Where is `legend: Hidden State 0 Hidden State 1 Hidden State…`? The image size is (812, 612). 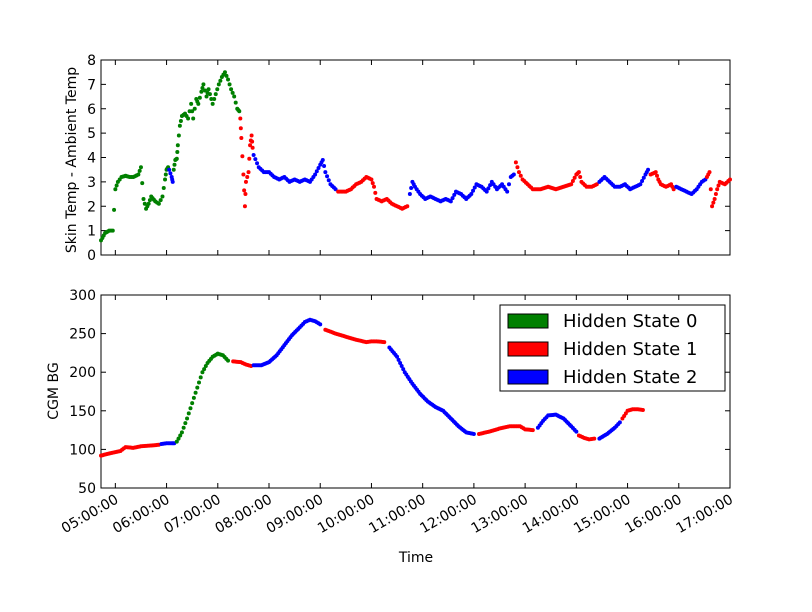
legend: Hidden State 0 Hidden State 1 Hidden State… is located at coordinates (612, 348).